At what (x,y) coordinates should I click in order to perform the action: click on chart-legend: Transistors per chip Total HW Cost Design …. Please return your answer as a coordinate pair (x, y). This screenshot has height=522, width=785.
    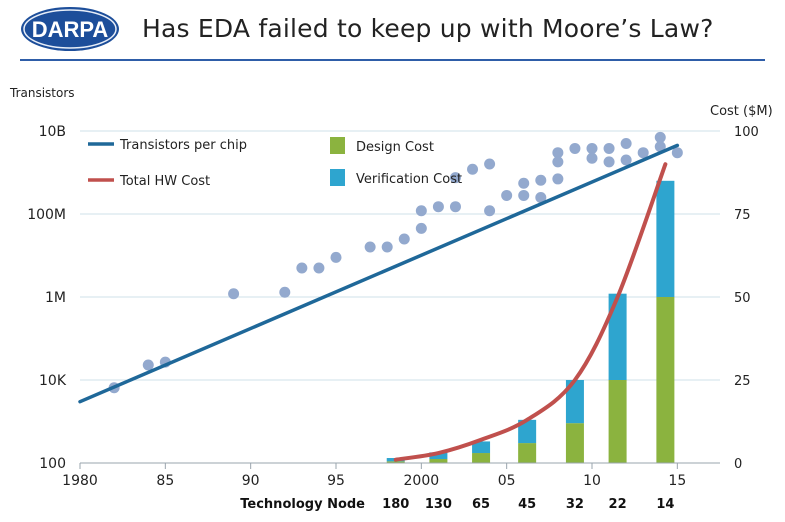
    Looking at the image, I should click on (275, 163).